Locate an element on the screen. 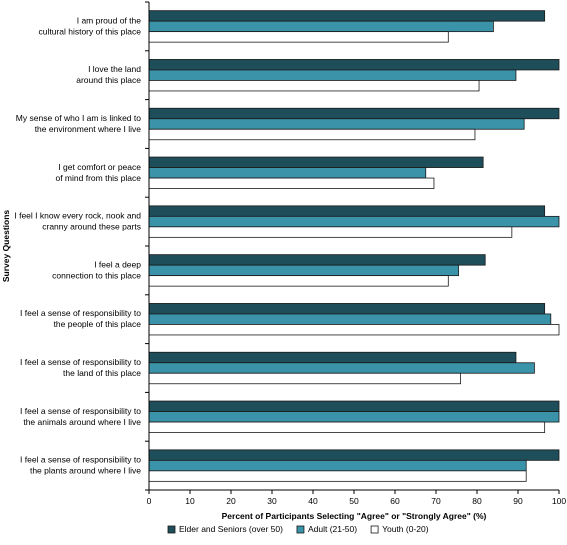 The height and width of the screenshot is (545, 567). x-tick-label-40: 40 is located at coordinates (313, 501).